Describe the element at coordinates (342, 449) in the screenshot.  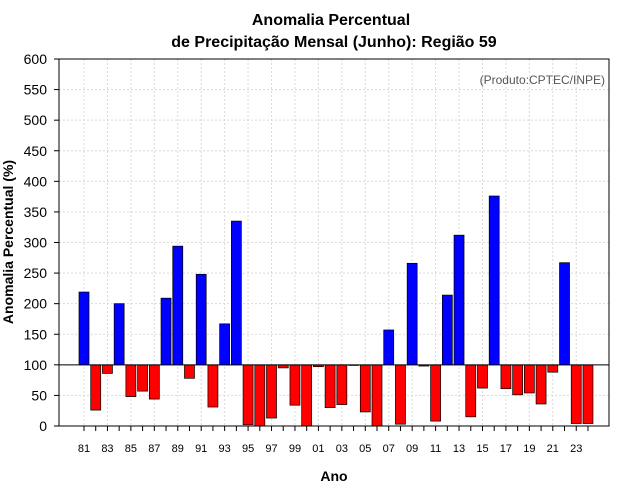
I see `x-tick-label: 03` at that location.